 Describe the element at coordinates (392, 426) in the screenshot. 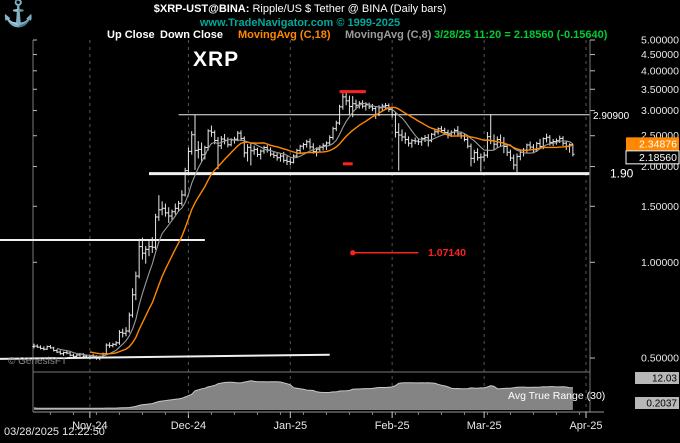

I see `svg-text: Feb-25` at that location.